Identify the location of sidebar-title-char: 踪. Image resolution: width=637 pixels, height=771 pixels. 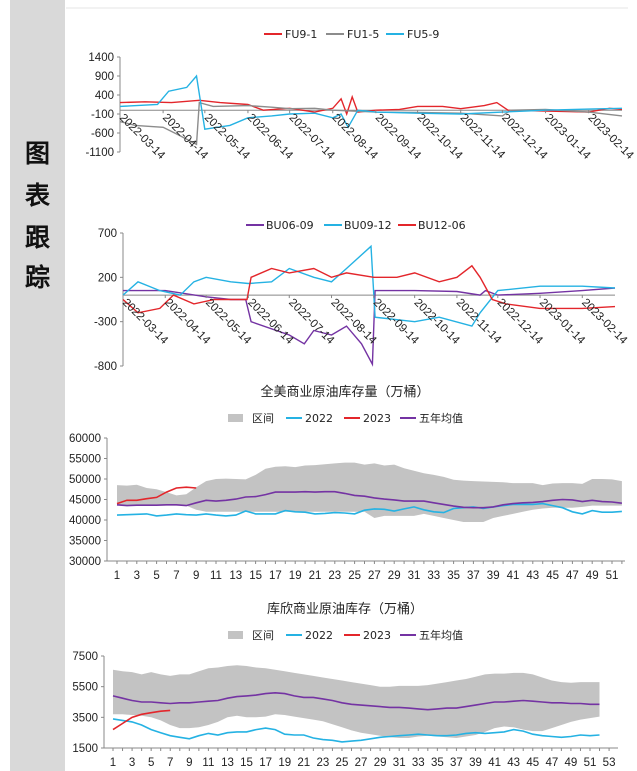
(37, 277).